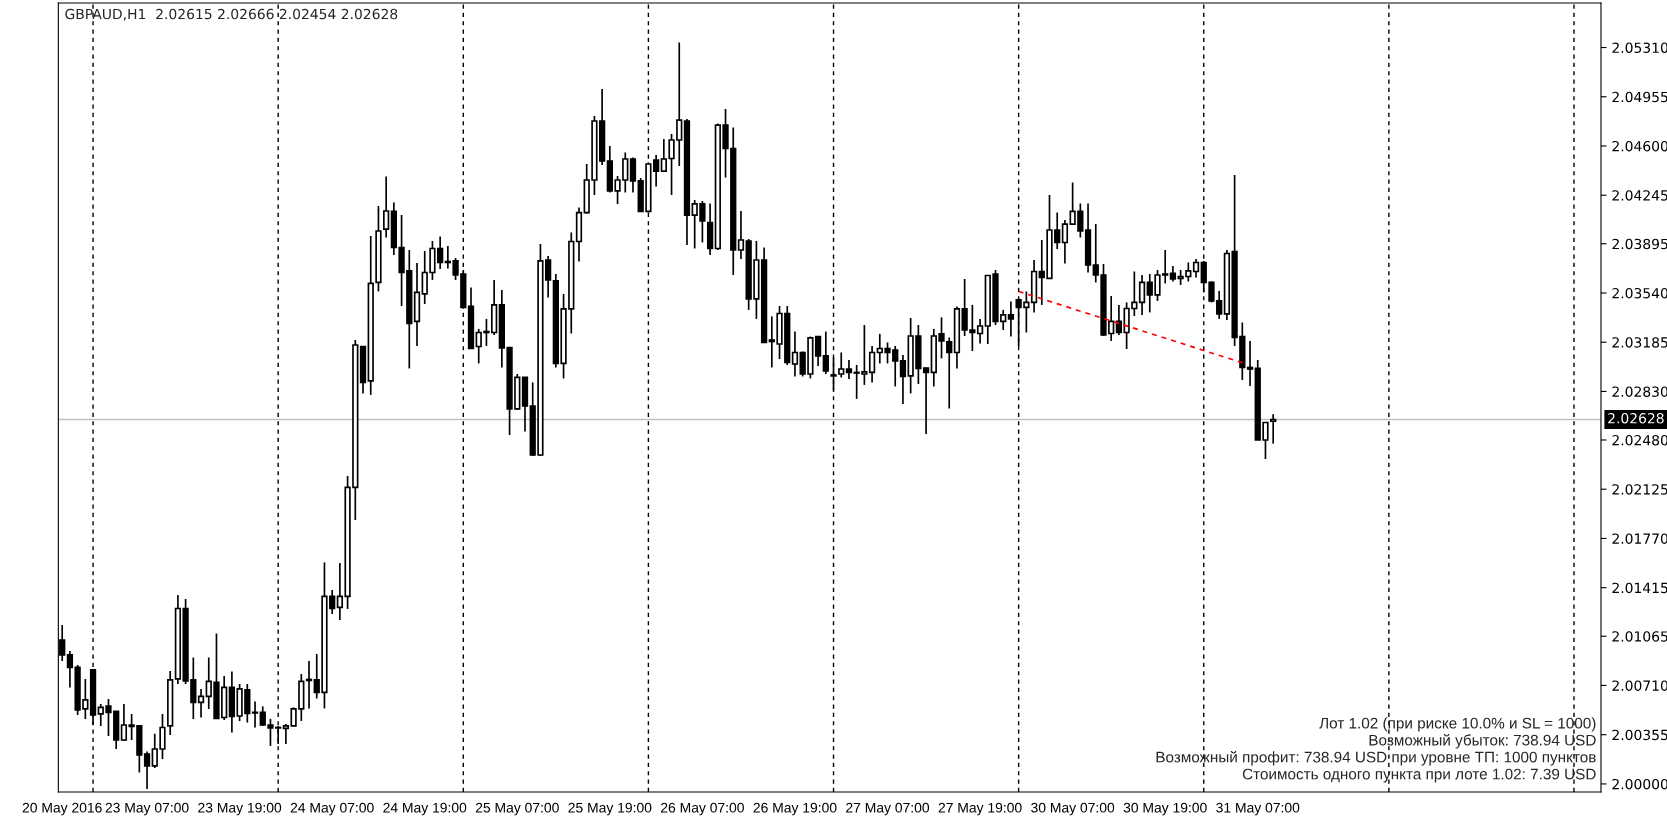 The image size is (1667, 834). Describe the element at coordinates (1639, 97) in the screenshot. I see `y-tick-label: 2.04955` at that location.